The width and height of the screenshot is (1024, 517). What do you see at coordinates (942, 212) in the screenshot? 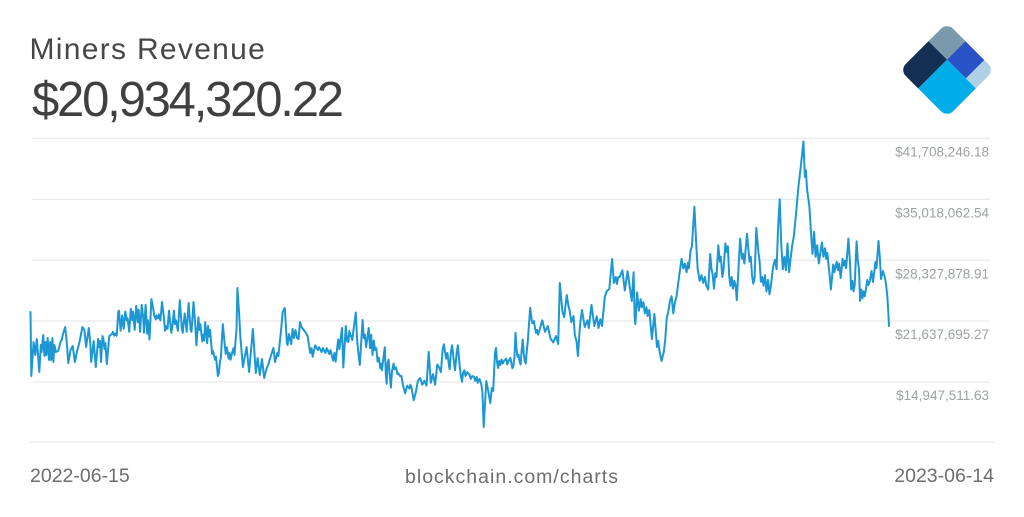
I see `svg-text: $35,018,062.54` at bounding box center [942, 212].